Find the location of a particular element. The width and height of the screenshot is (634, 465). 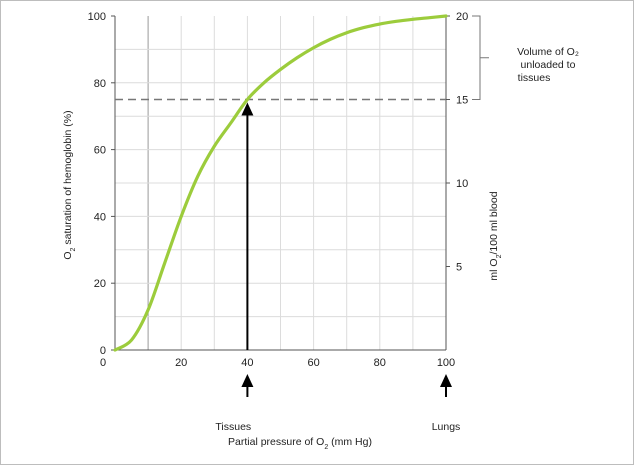

volume-bracket is located at coordinates (476, 57).